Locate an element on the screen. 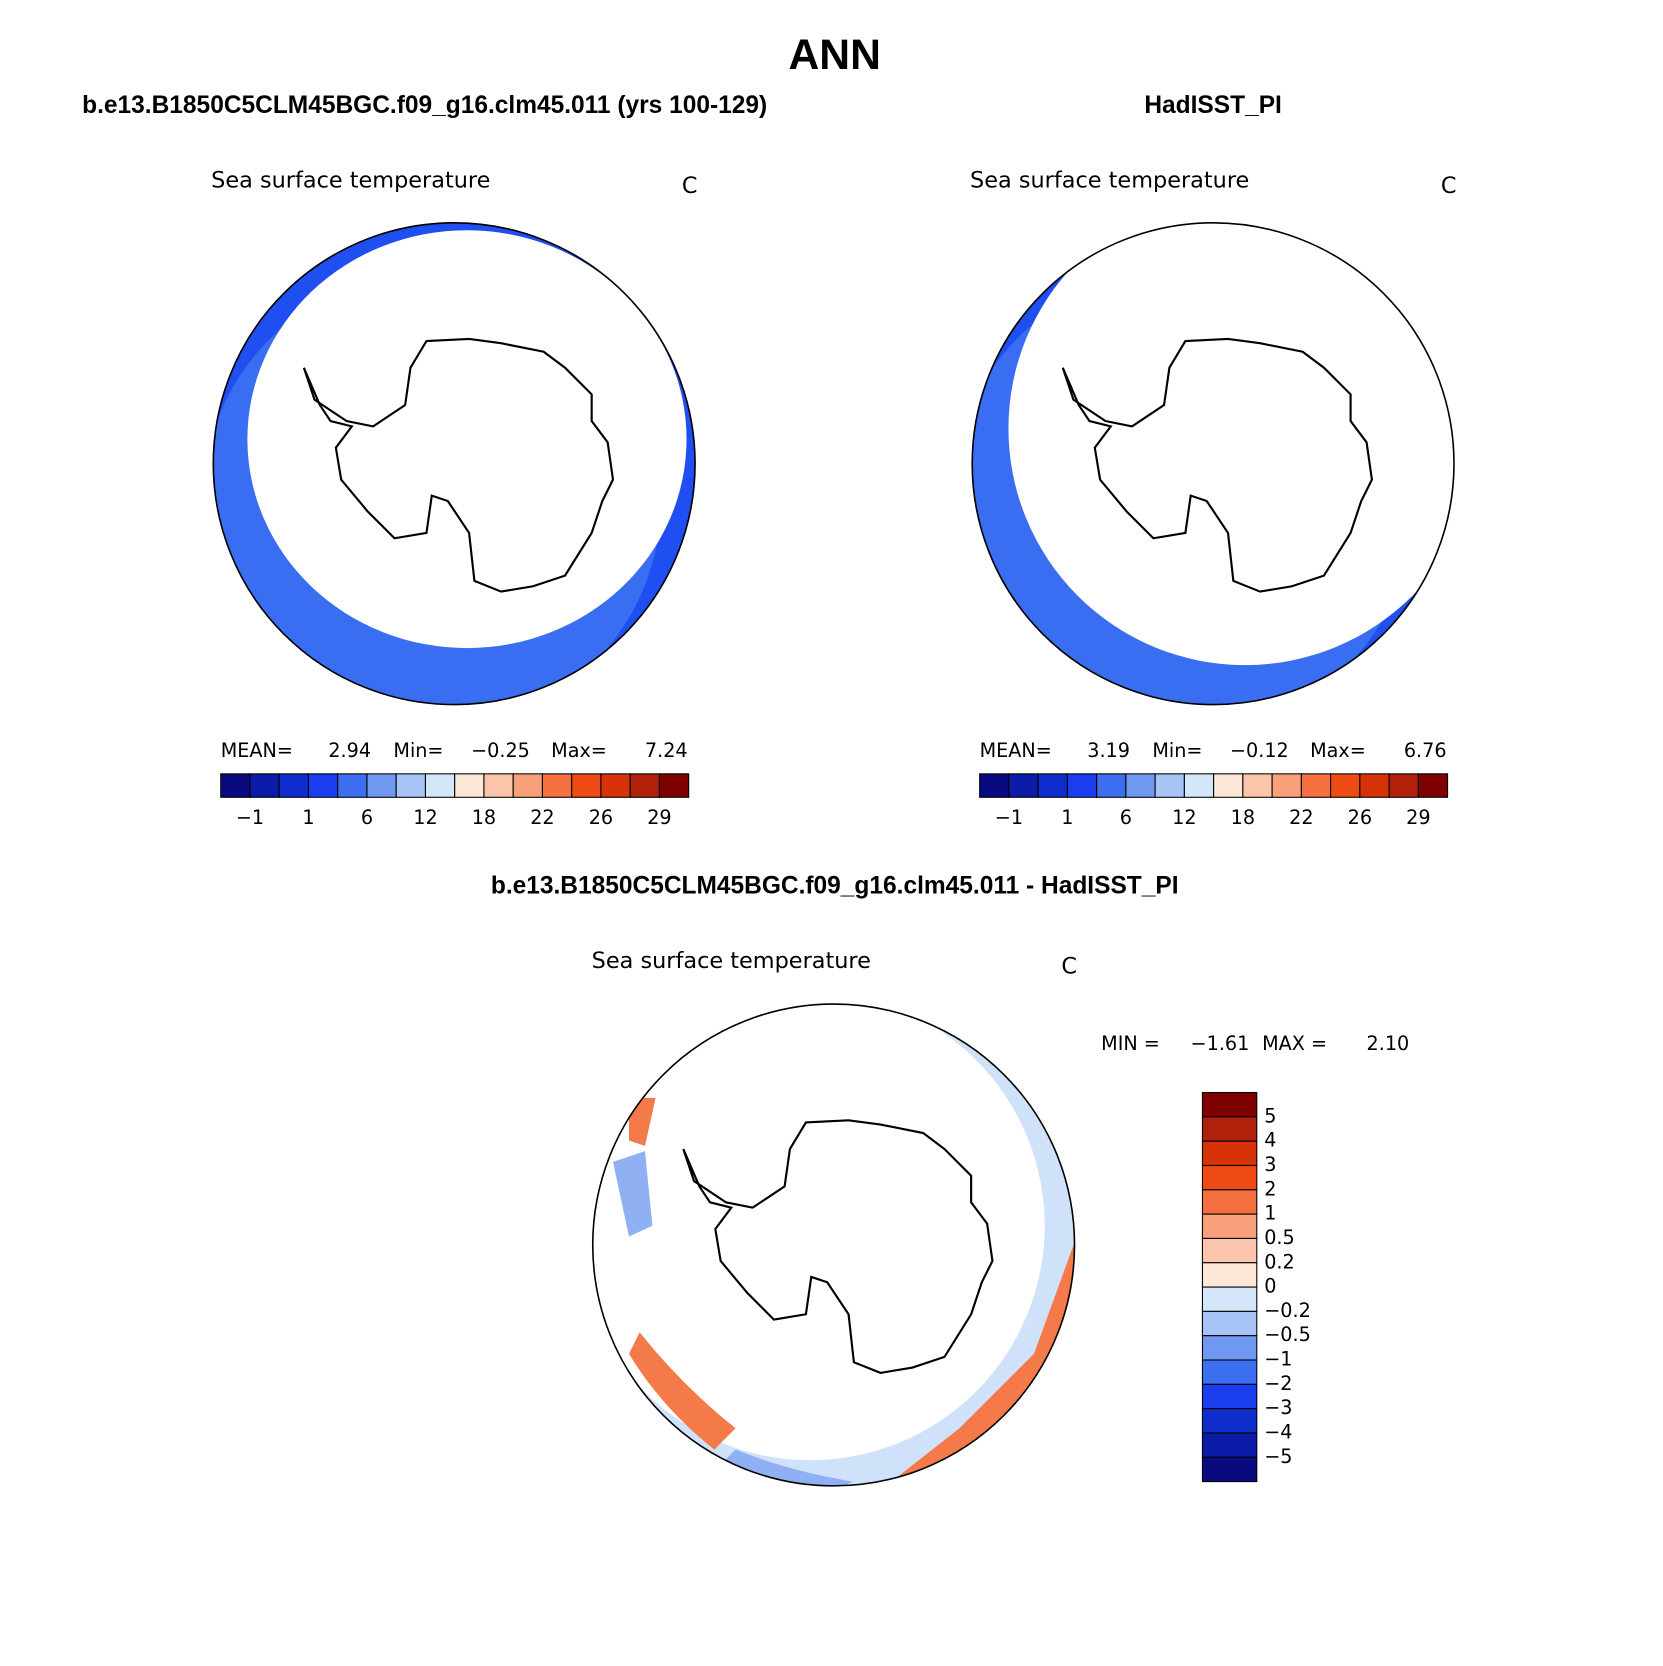  colorbar-label: 0.2 is located at coordinates (1279, 1261).